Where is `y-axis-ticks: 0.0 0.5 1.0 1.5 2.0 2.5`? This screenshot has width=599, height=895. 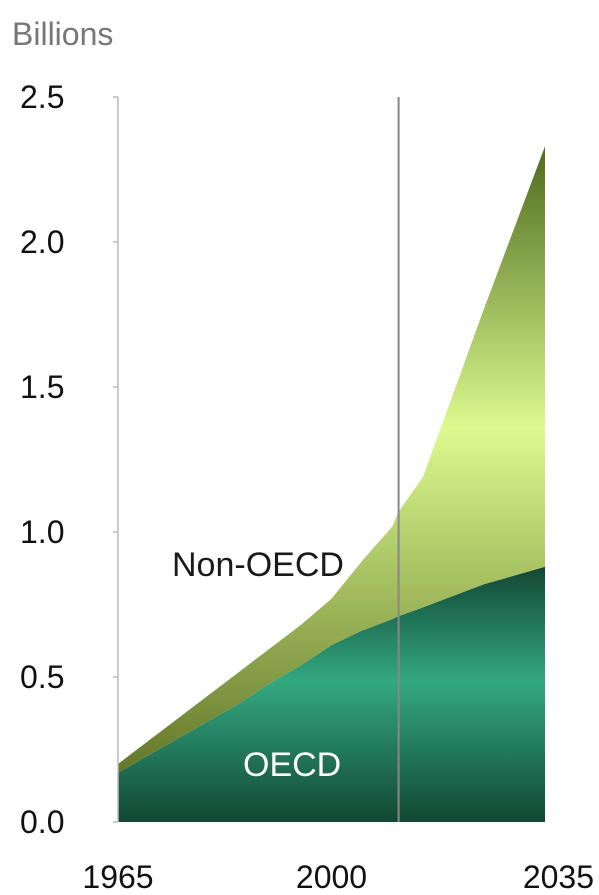
y-axis-ticks: 0.0 0.5 1.0 1.5 2.0 2.5 is located at coordinates (69, 459).